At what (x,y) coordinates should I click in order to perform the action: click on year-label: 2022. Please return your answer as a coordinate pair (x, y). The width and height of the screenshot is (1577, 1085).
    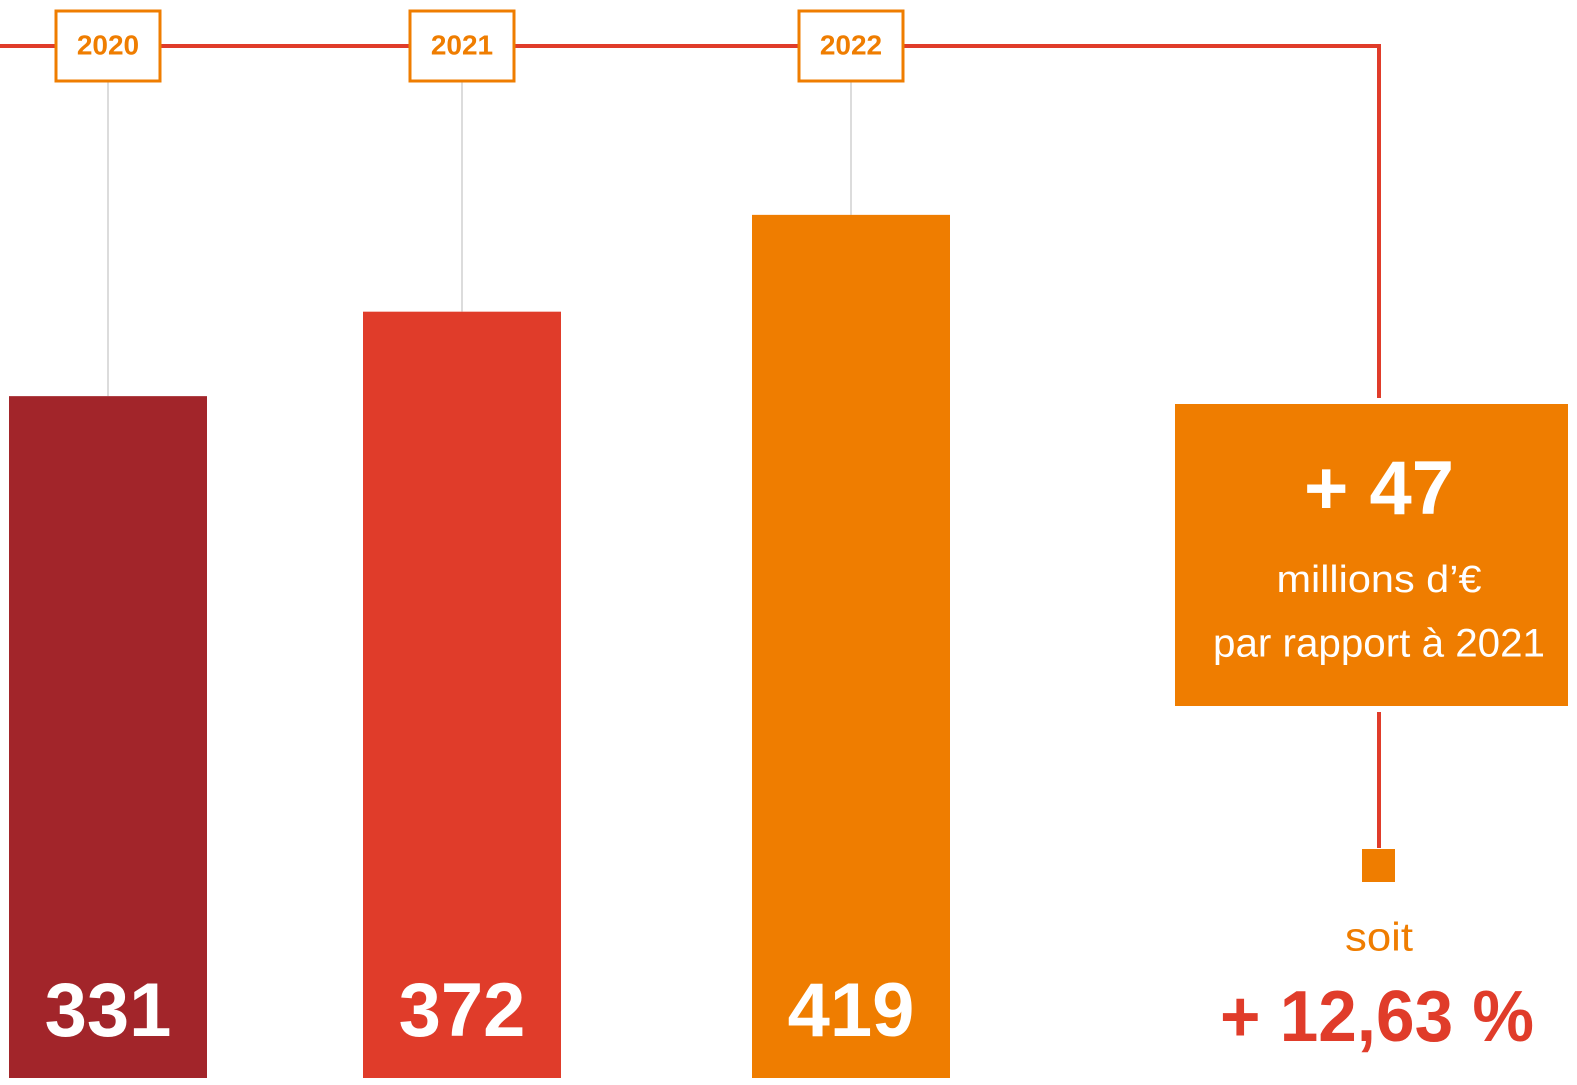
    Looking at the image, I should click on (851, 44).